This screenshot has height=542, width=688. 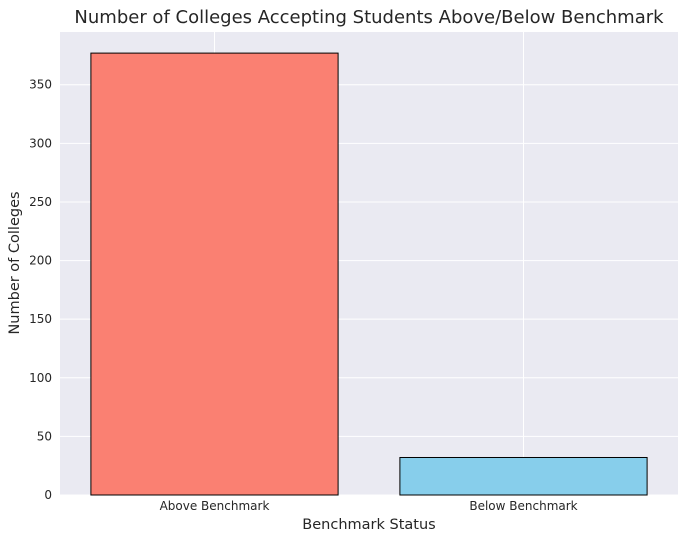 What do you see at coordinates (369, 506) in the screenshot?
I see `x-axis-ticks: Above Benchmark Below Benchmark` at bounding box center [369, 506].